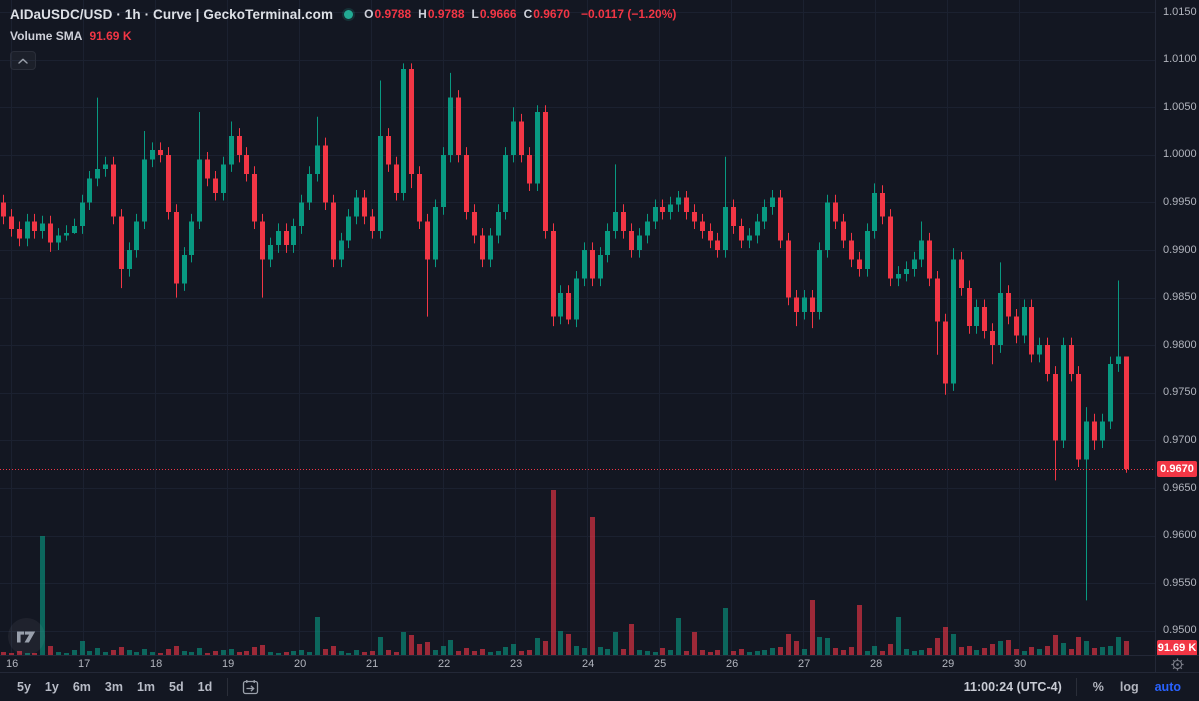  What do you see at coordinates (26, 636) in the screenshot?
I see `tradingview-logo` at bounding box center [26, 636].